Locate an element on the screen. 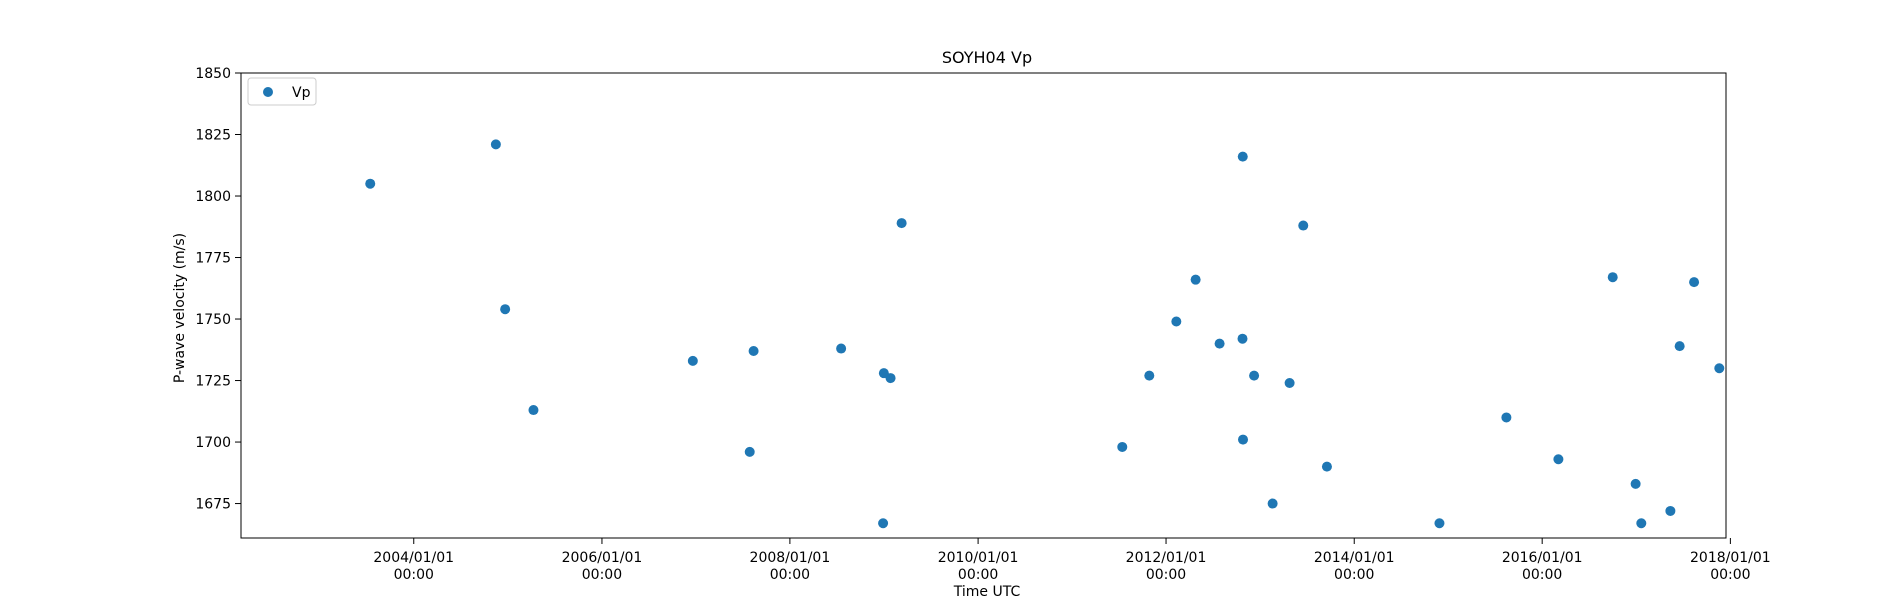 Image resolution: width=1900 pixels, height=600 pixels. y-axis-title: P-wave velocity (m/s) is located at coordinates (180, 308).